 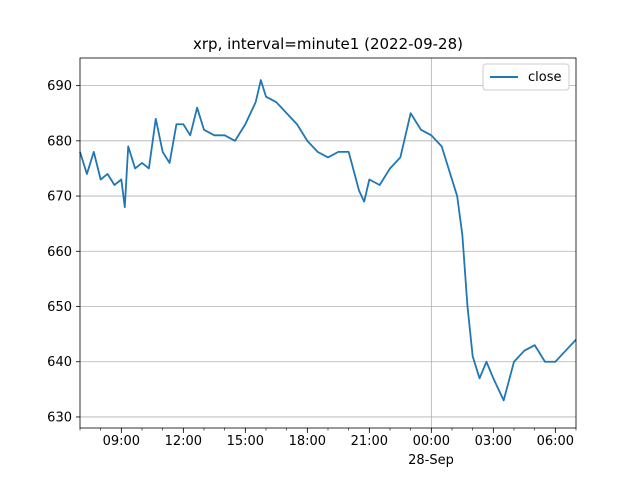 What do you see at coordinates (544, 77) in the screenshot?
I see `legend-label-close: close` at bounding box center [544, 77].